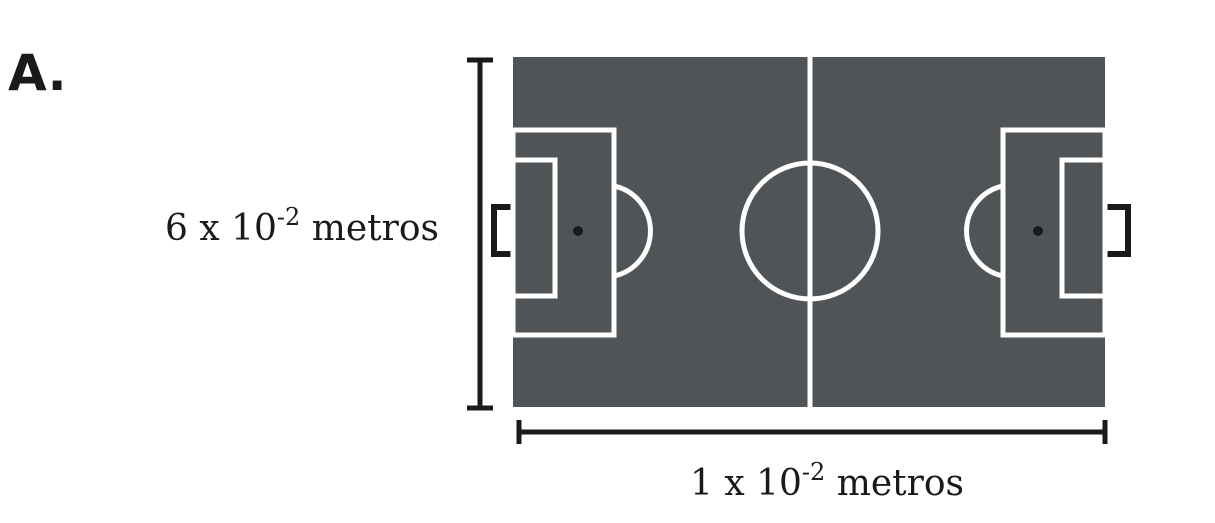  Describe the element at coordinates (633, 231) in the screenshot. I see `left-penalty-arc` at that location.